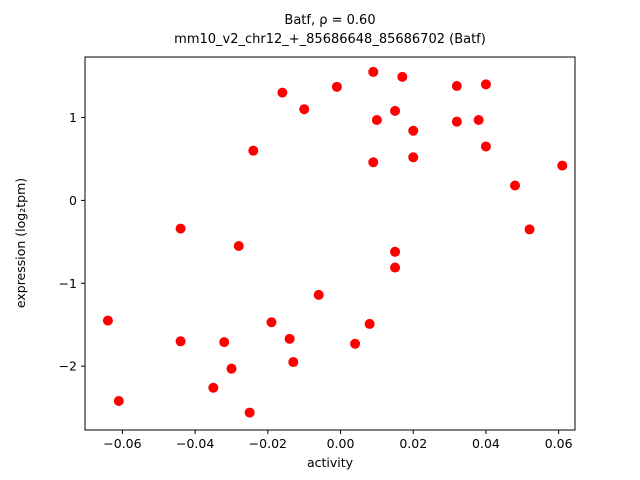 The height and width of the screenshot is (480, 640). Describe the element at coordinates (413, 443) in the screenshot. I see `x-tick-label: 0.02` at that location.